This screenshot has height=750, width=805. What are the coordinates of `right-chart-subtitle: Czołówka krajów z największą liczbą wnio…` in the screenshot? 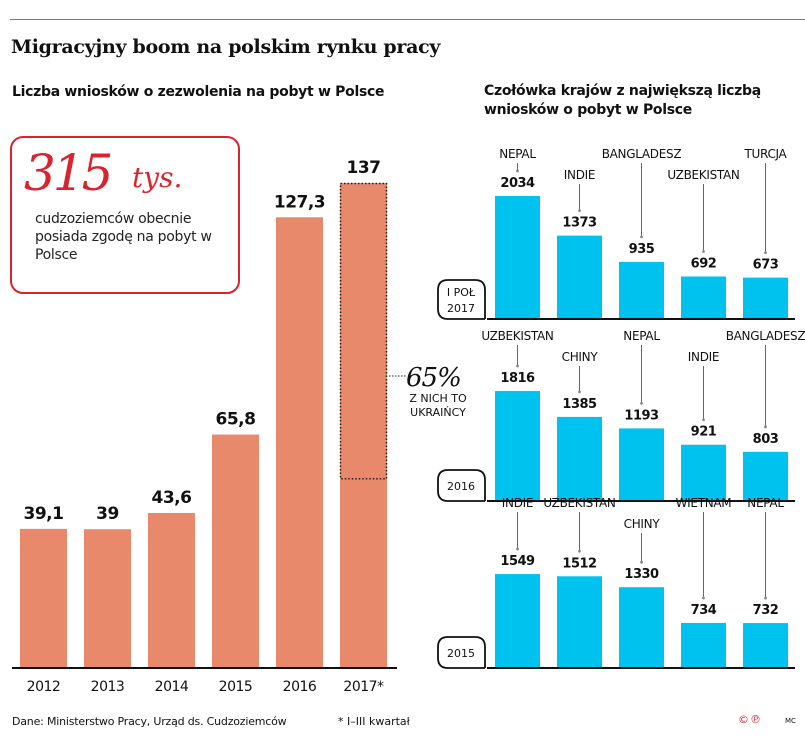 It's located at (622, 100).